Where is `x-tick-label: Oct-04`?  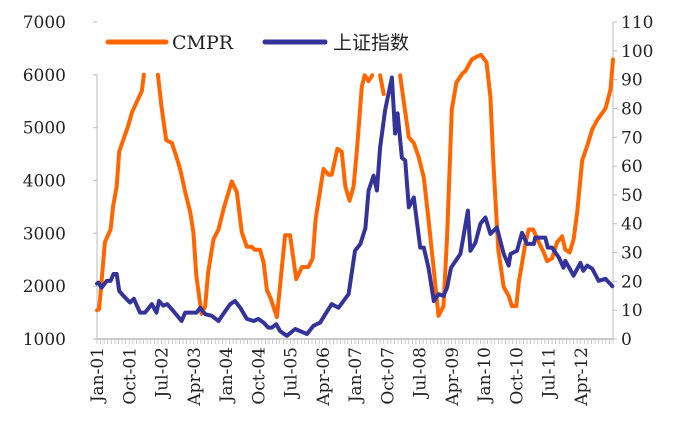
x-tick-label: Oct-04 is located at coordinates (259, 376).